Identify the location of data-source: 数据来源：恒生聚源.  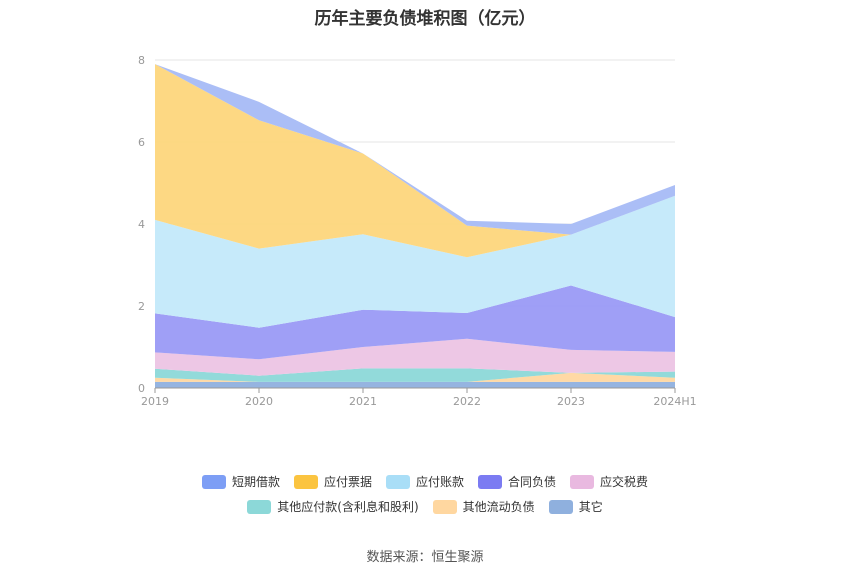
(425, 557).